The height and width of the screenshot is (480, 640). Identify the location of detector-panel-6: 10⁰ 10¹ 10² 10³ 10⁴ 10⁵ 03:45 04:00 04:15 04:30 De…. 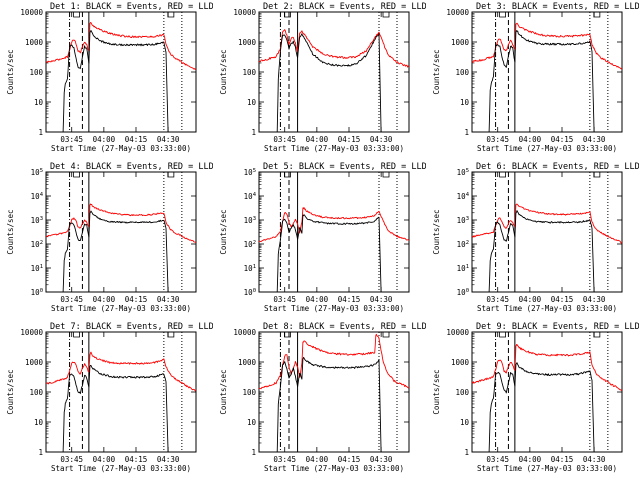
(532, 240).